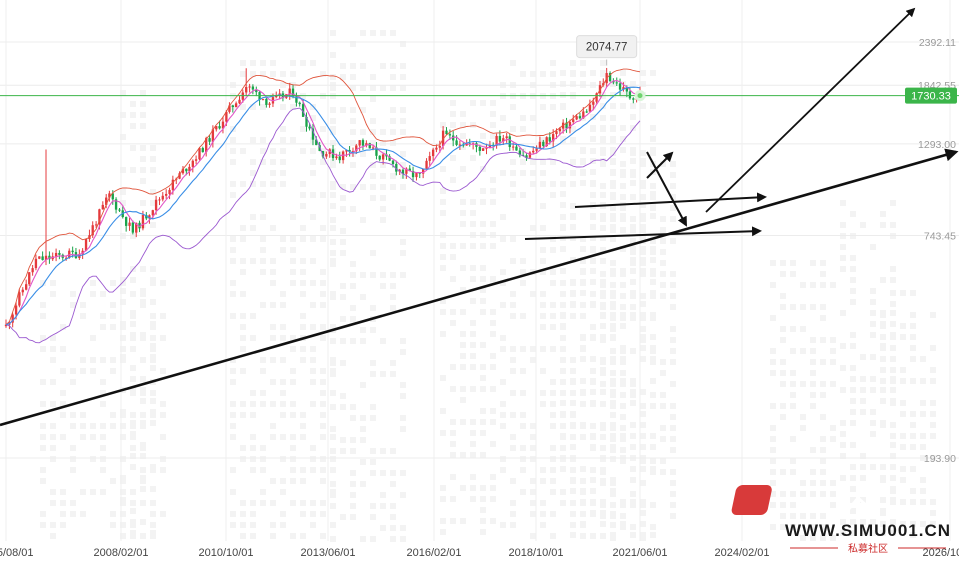  I want to click on y-tick-label: 1293.00, so click(937, 145).